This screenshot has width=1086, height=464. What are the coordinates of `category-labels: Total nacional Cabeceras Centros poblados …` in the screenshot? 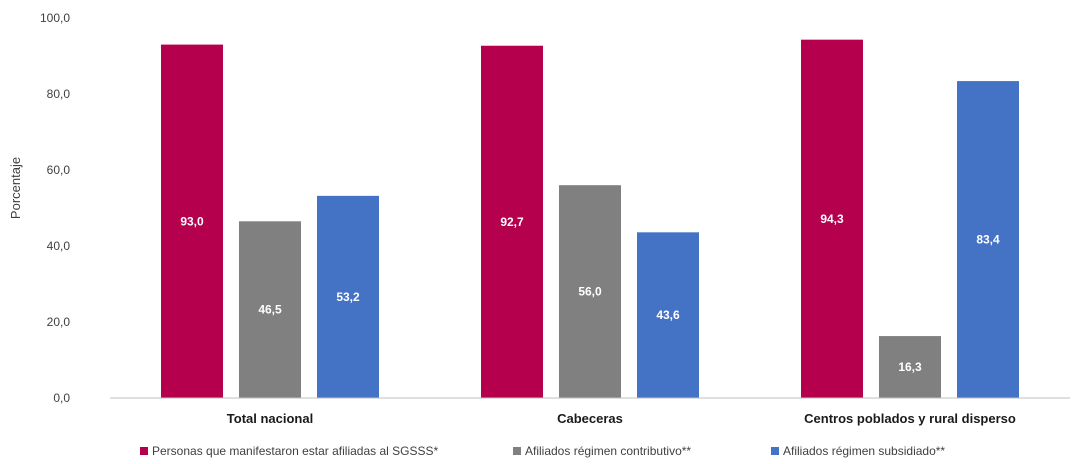 It's located at (621, 418).